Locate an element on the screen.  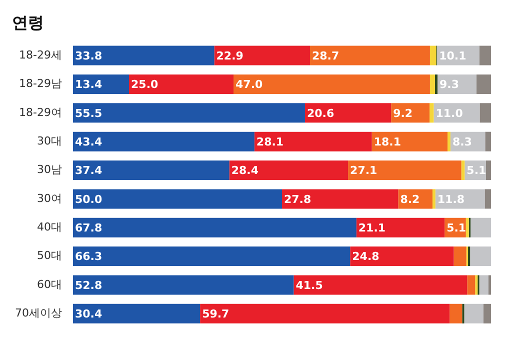
data-label: 20.6 is located at coordinates (320, 113).